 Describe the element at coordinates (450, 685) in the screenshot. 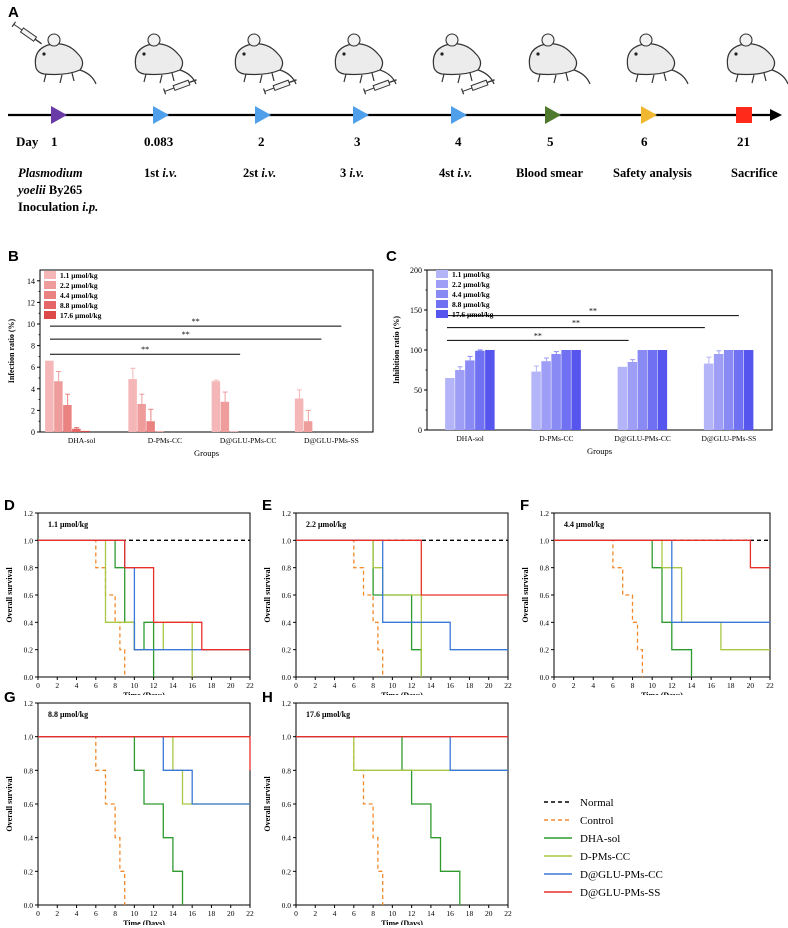

I see `x-tick-label: 16` at that location.